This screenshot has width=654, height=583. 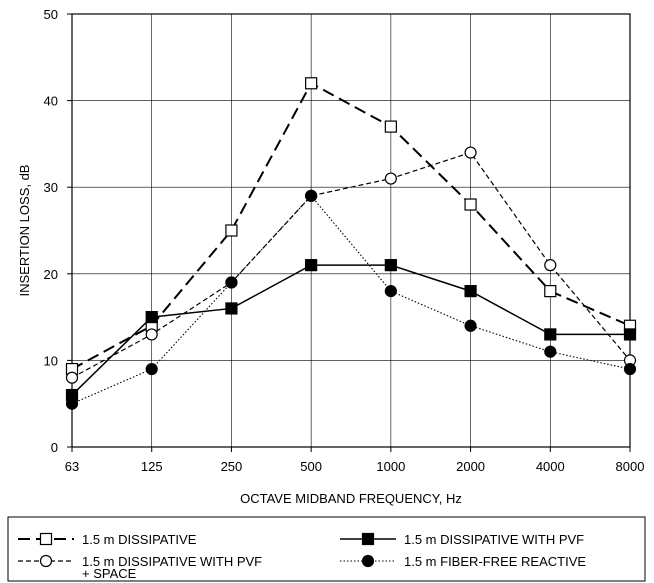 I want to click on legend-entry: 1.5 m DISSIPATIVE, so click(x=107, y=539).